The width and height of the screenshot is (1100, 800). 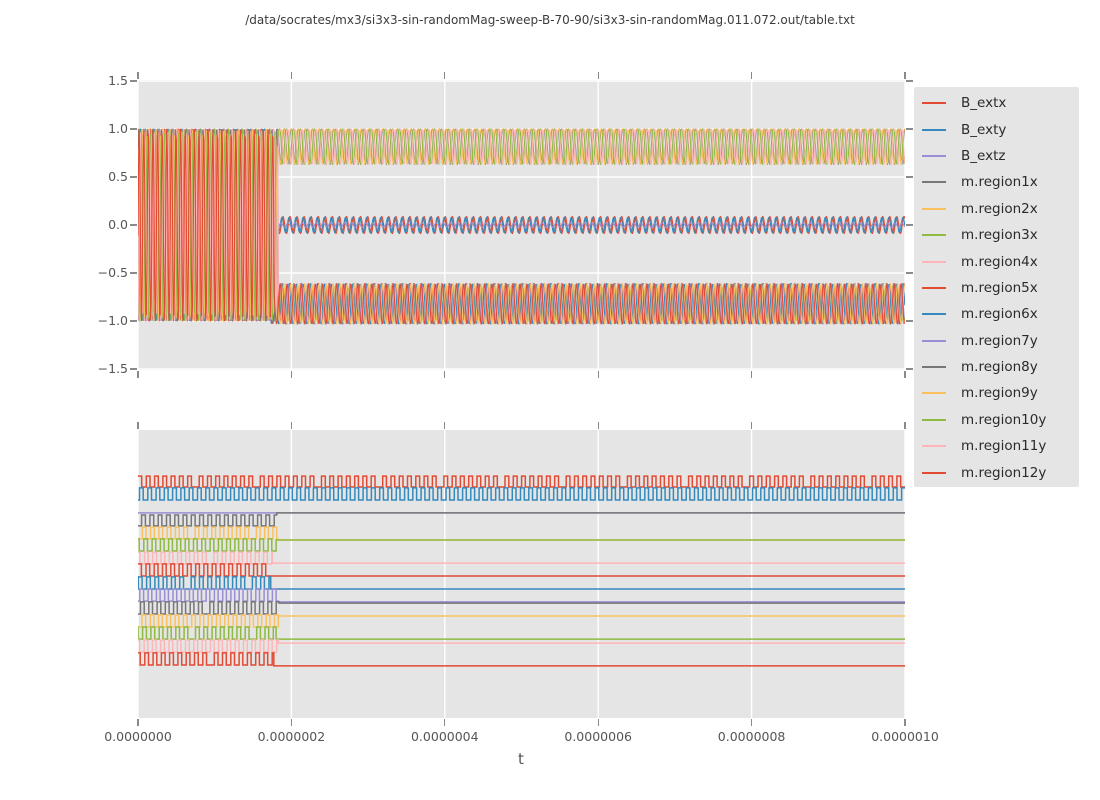 I want to click on legend-item-label: m.region4x, so click(x=999, y=261).